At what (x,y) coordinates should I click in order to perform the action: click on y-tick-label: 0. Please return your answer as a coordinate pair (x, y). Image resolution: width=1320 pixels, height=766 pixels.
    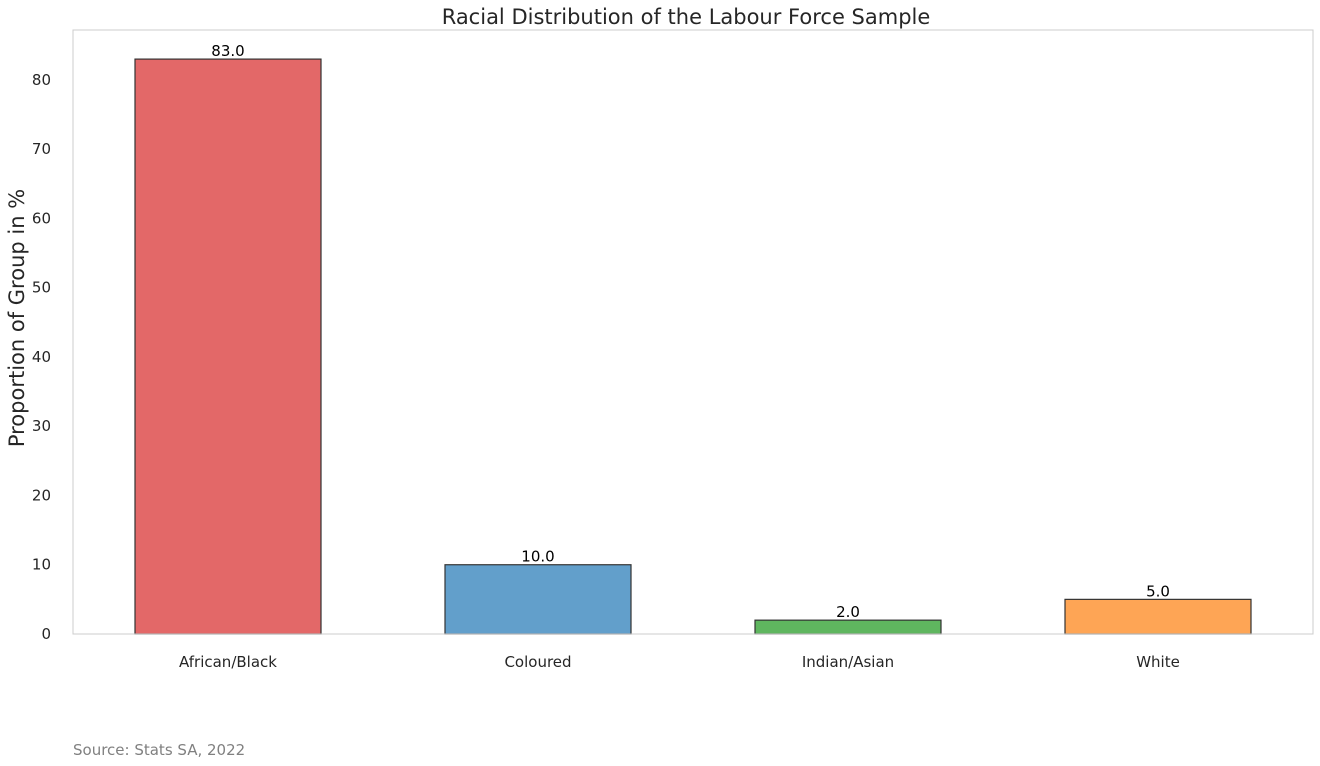
    Looking at the image, I should click on (46, 634).